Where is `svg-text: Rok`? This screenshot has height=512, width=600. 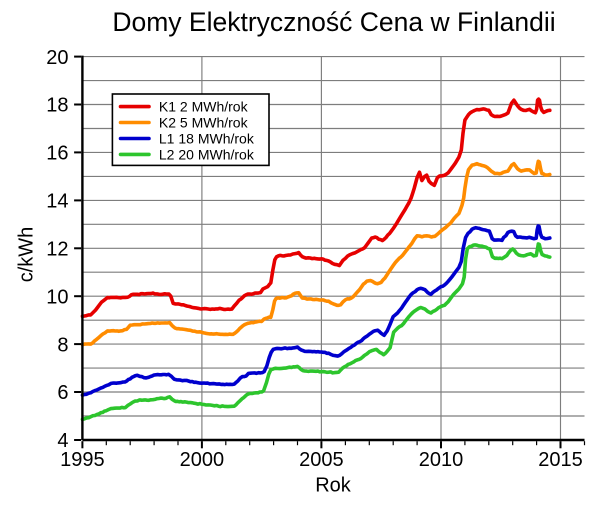 svg-text: Rok is located at coordinates (333, 486).